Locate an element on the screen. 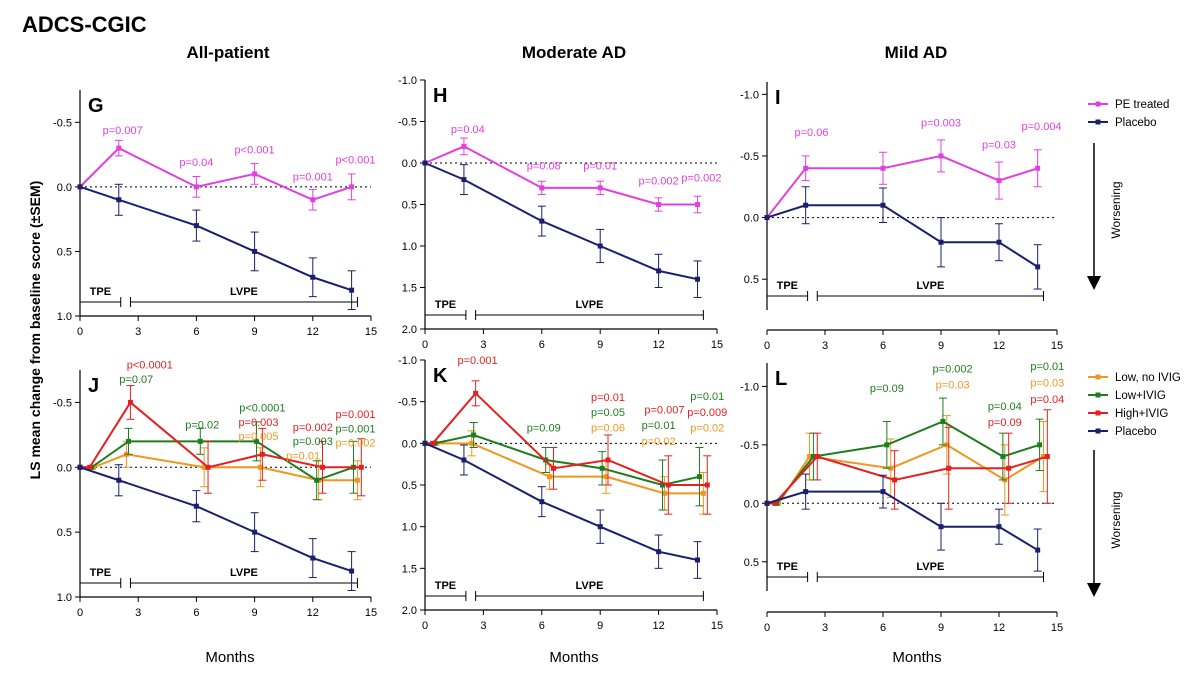 The height and width of the screenshot is (678, 1200). legend-item-pe-treated: PE treated is located at coordinates (1128, 105).